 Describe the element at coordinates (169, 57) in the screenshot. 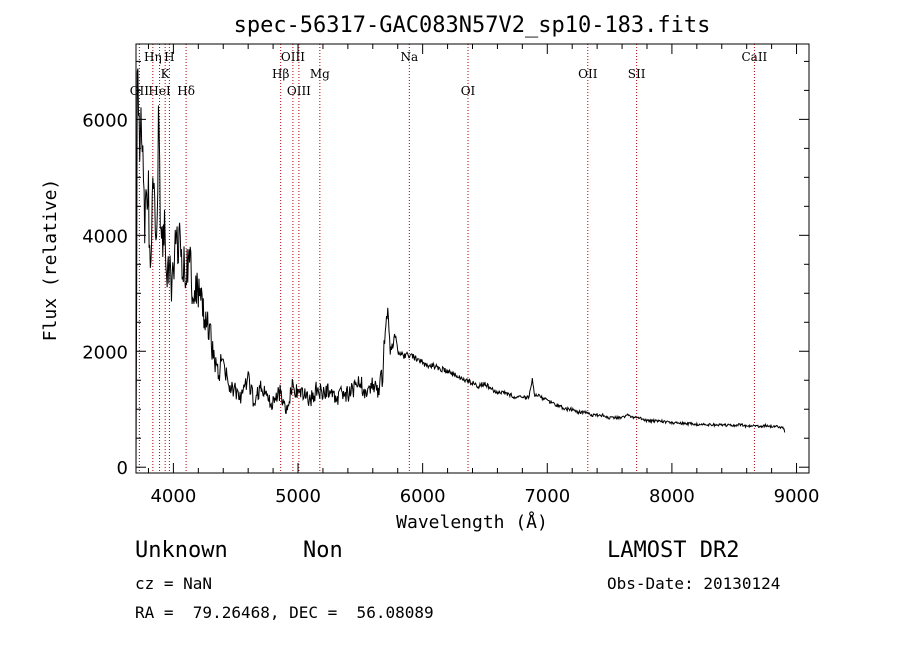

I see `line-label: H` at that location.